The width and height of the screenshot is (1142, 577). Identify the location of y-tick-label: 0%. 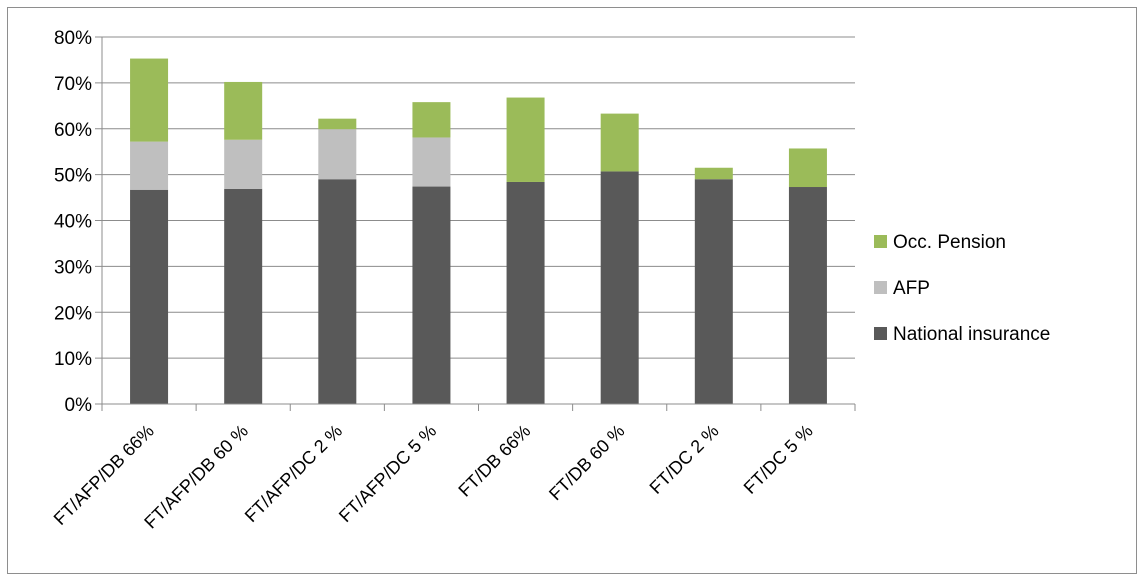
(79, 405).